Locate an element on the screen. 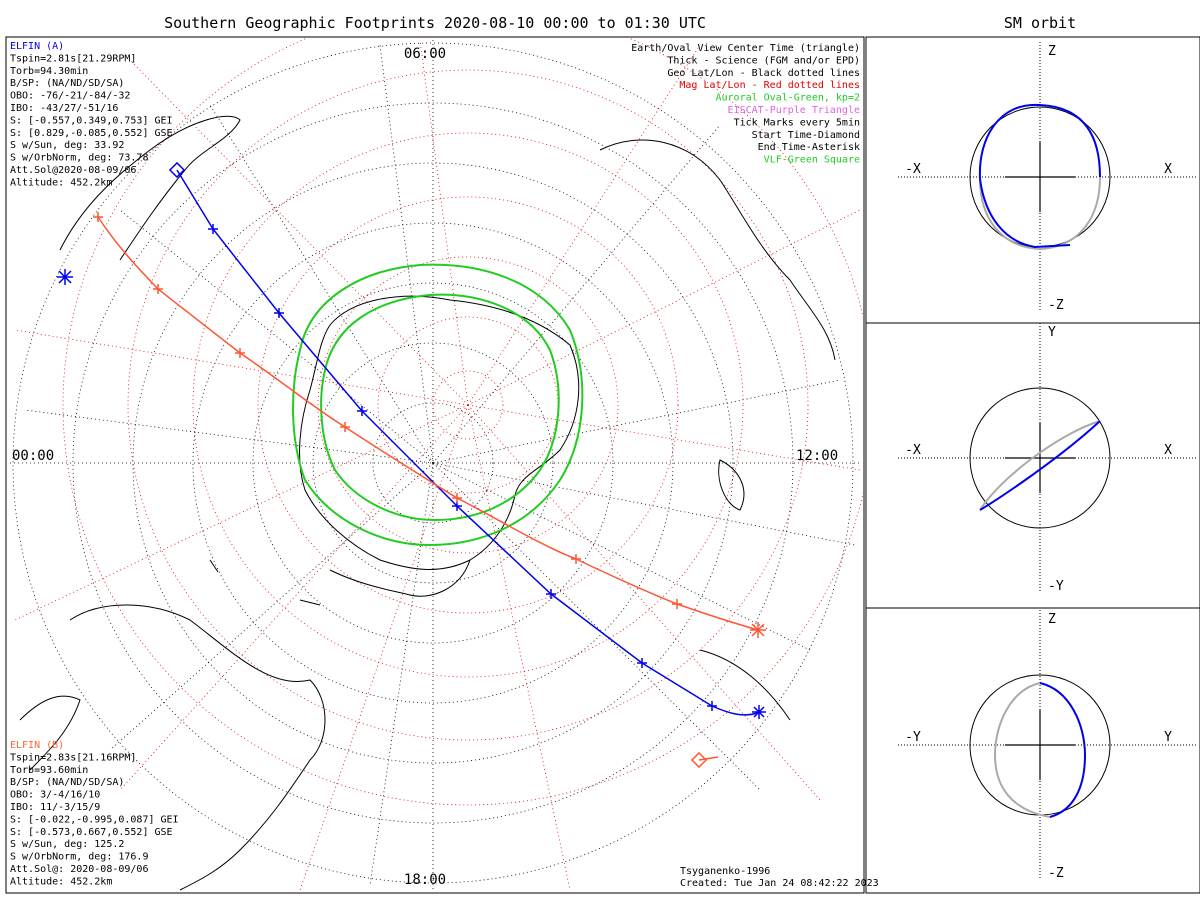 This screenshot has width=1200, height=900. hour-label-bottom: 18:00 is located at coordinates (425, 880).